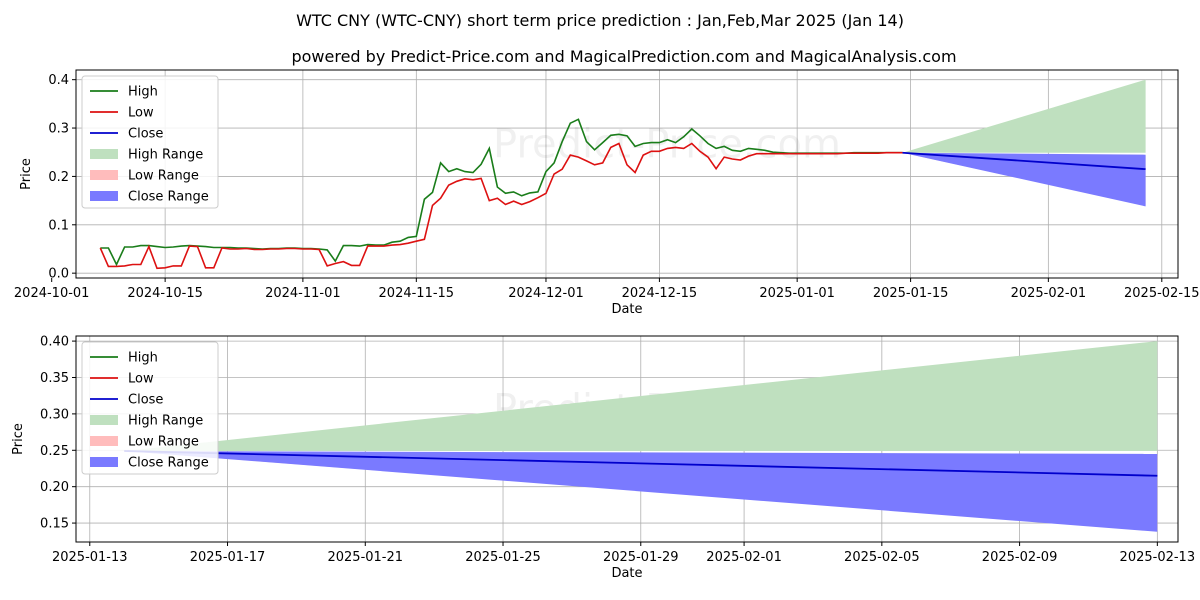  Describe the element at coordinates (54, 487) in the screenshot. I see `y-tick-label: 0.20` at that location.